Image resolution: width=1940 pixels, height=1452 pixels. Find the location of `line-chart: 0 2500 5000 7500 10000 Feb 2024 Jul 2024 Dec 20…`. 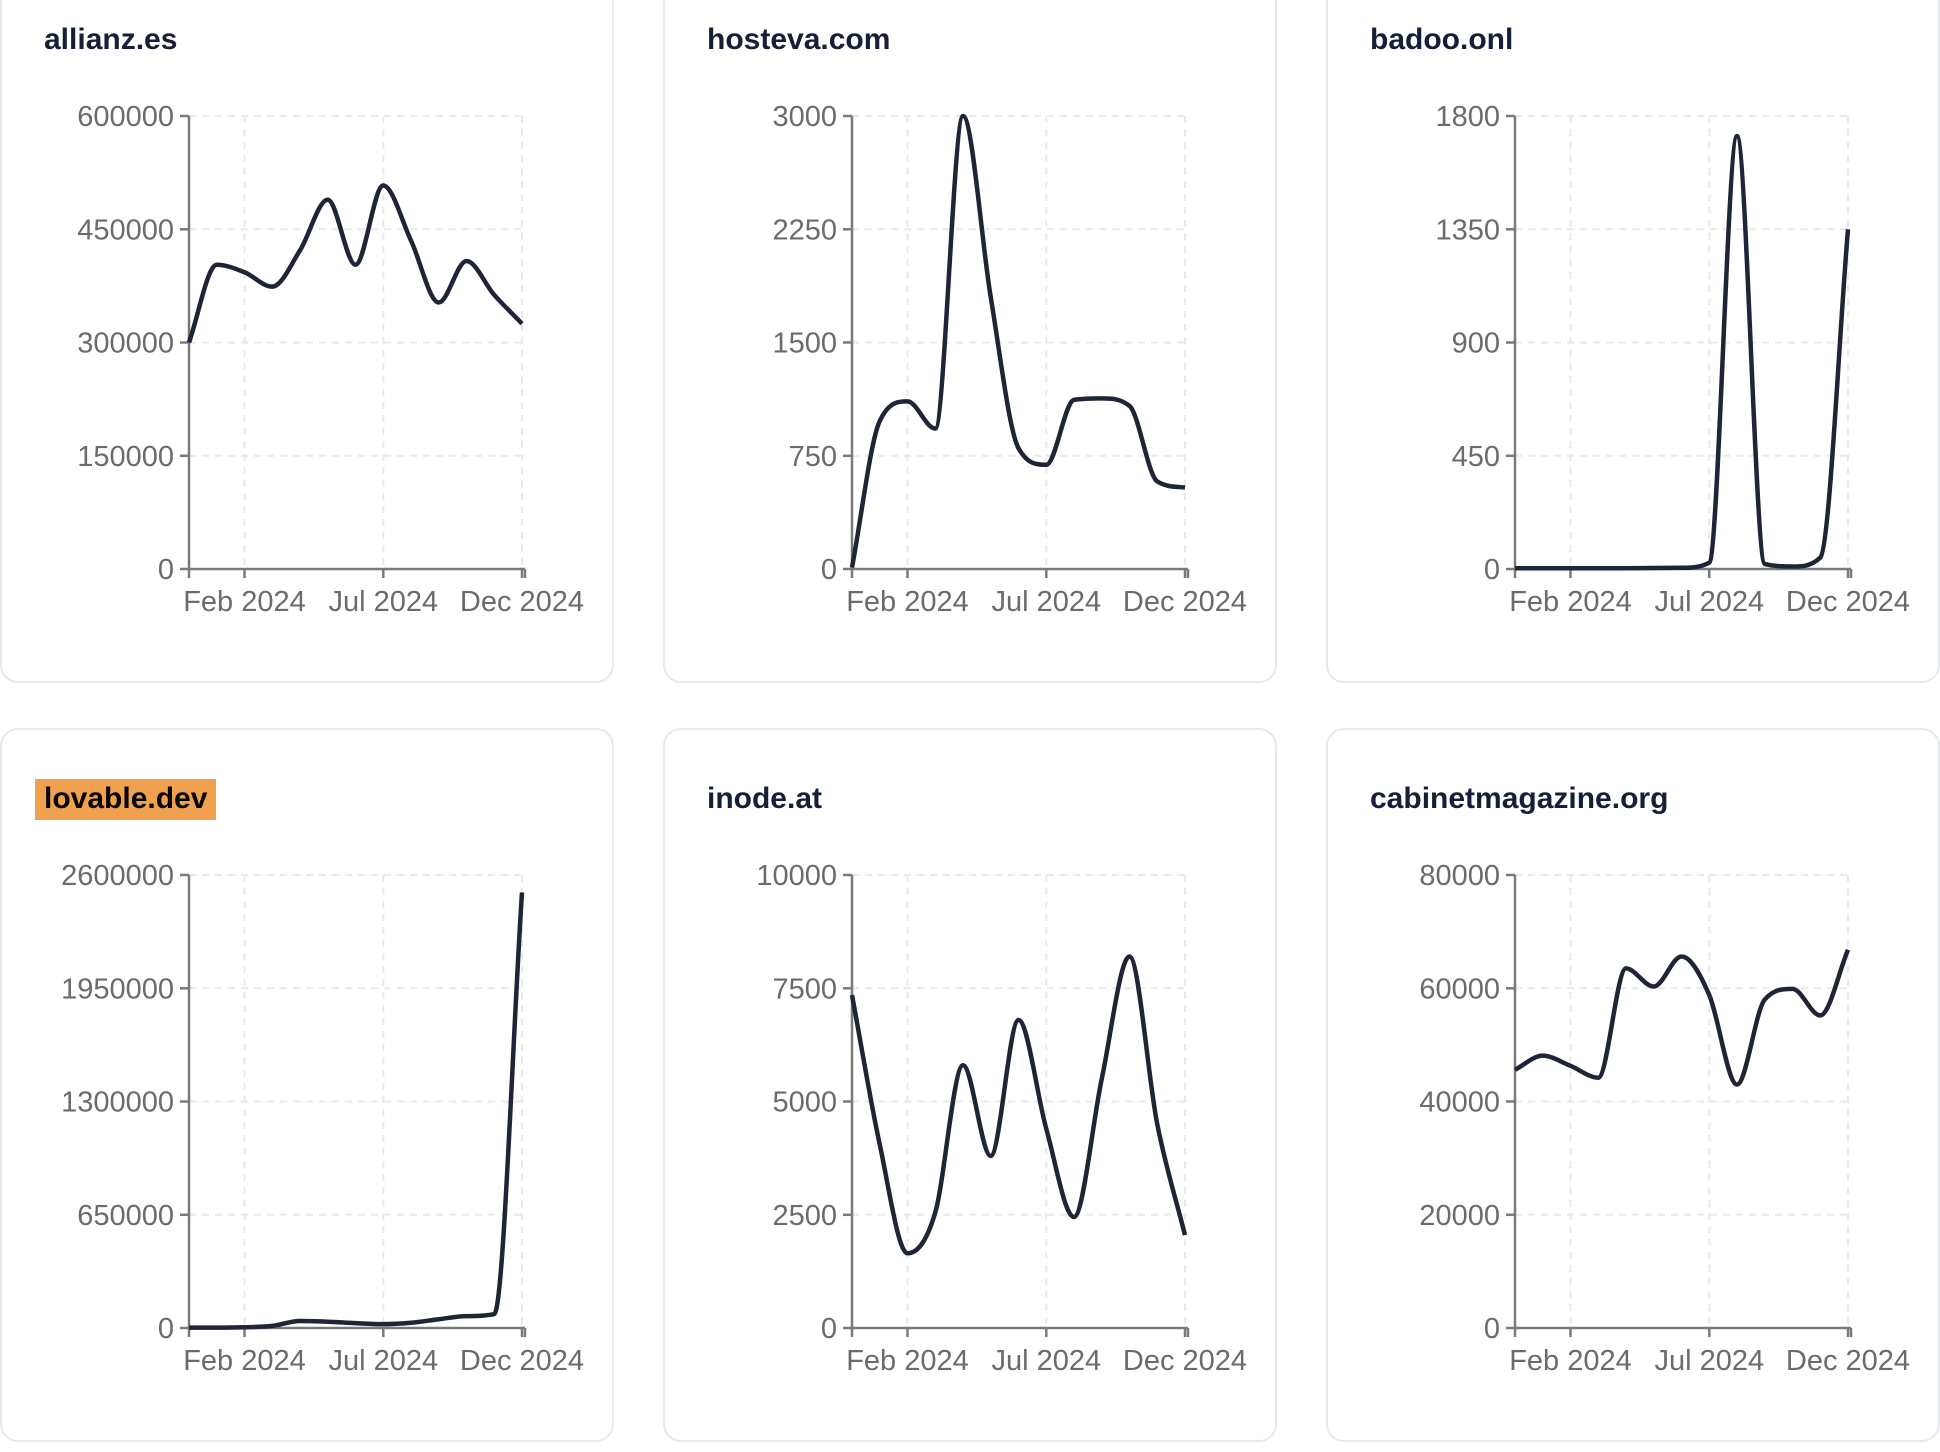

line-chart: 0 2500 5000 7500 10000 Feb 2024 Jul 2024 Dec 20… is located at coordinates (1001, 1118).